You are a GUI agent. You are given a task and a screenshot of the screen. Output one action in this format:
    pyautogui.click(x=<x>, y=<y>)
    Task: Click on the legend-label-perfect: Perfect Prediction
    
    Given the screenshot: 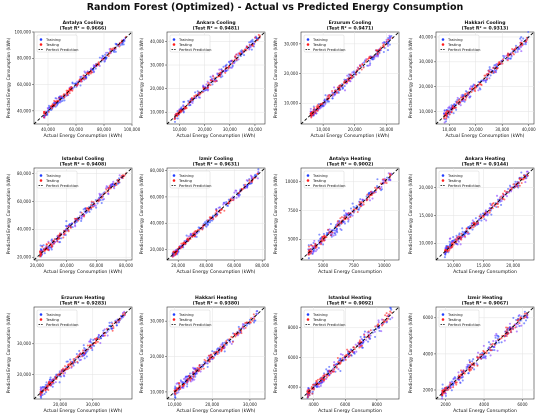 What is the action you would take?
    pyautogui.click(x=195, y=50)
    